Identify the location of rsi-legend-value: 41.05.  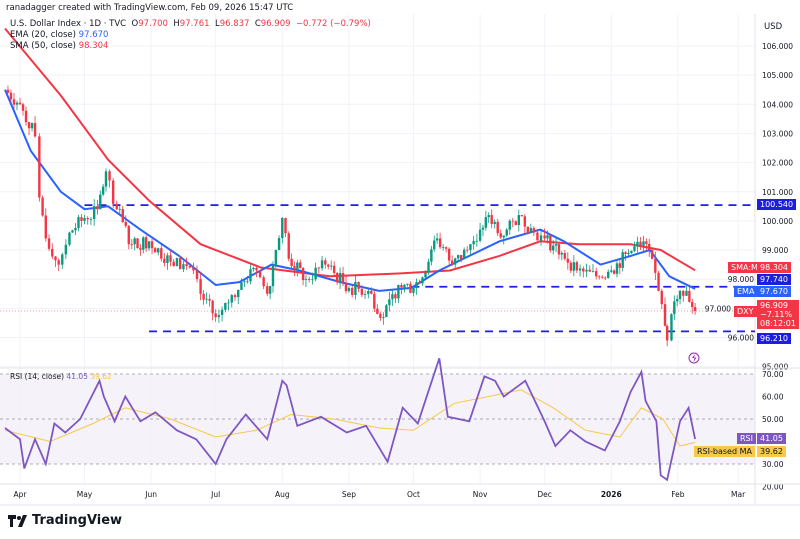
(77, 376).